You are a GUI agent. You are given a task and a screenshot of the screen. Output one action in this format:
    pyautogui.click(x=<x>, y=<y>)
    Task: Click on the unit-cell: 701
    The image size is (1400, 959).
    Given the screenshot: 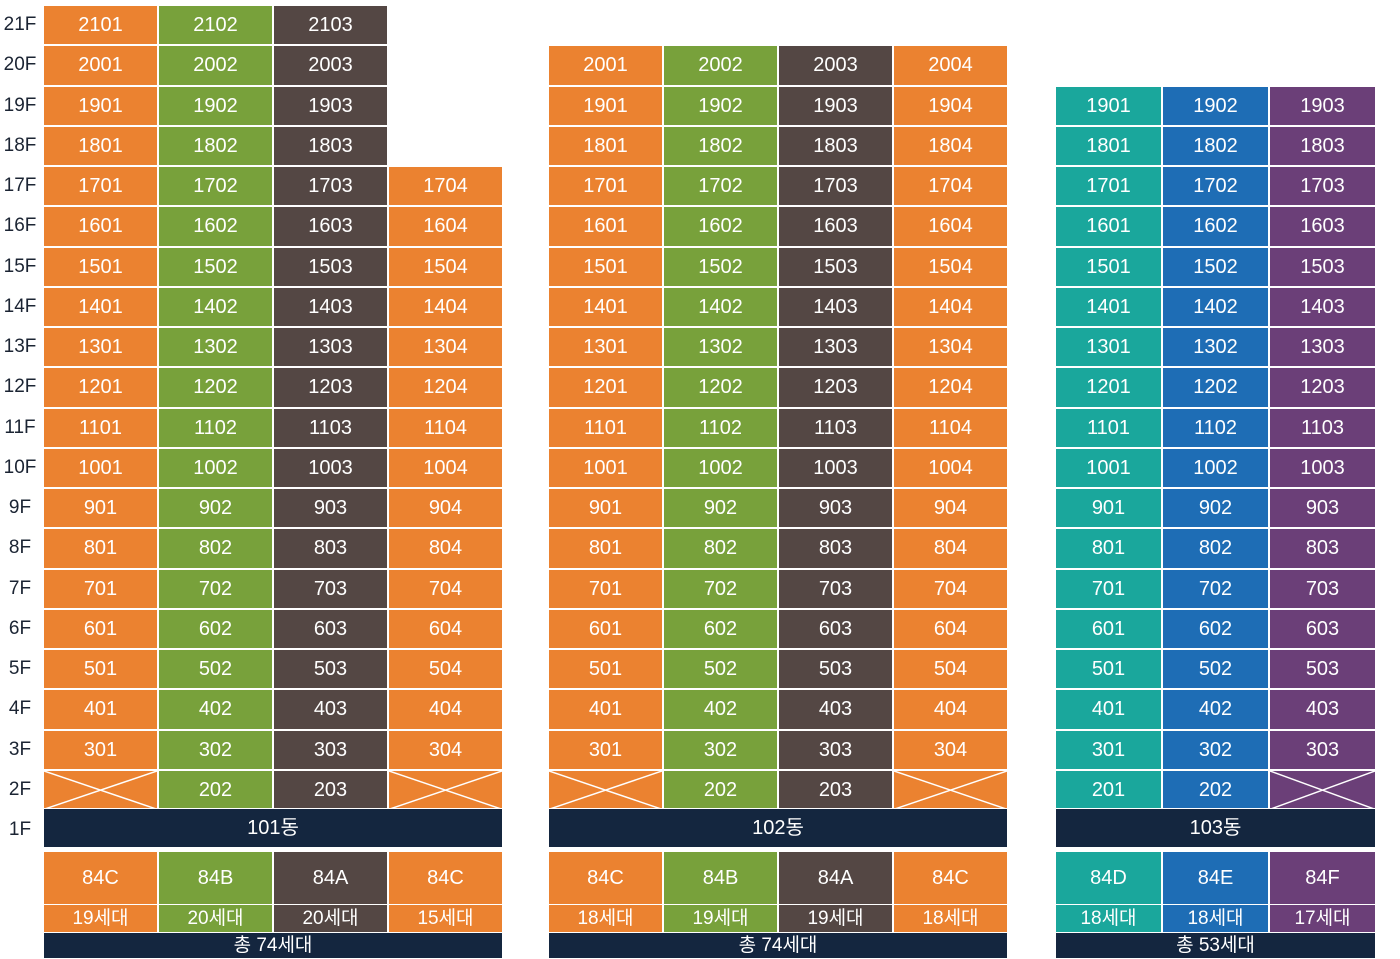 What is the action you would take?
    pyautogui.click(x=100, y=588)
    